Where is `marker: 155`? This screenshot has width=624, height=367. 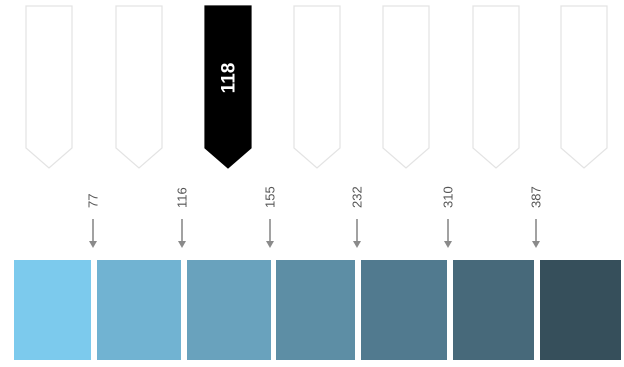 marker: 155 is located at coordinates (270, 217).